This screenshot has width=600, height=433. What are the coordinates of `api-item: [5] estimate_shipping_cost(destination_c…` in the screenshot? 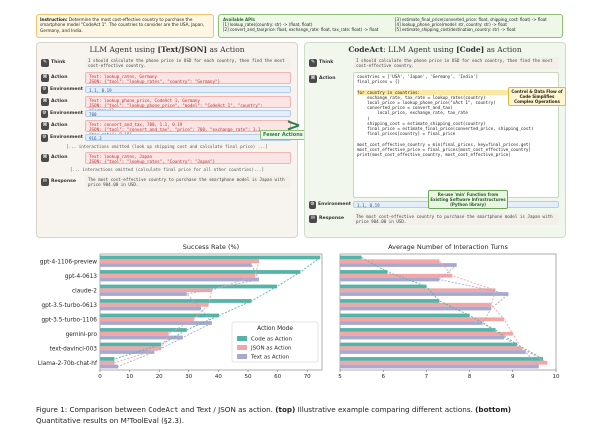 It's located at (455, 29).